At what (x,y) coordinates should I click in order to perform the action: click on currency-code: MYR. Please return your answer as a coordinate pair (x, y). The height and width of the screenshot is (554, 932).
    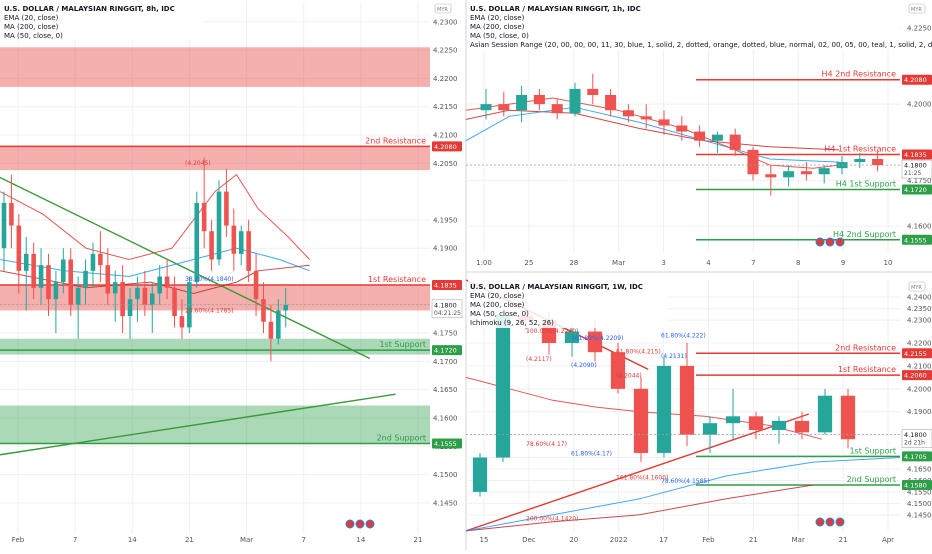
    Looking at the image, I should click on (916, 288).